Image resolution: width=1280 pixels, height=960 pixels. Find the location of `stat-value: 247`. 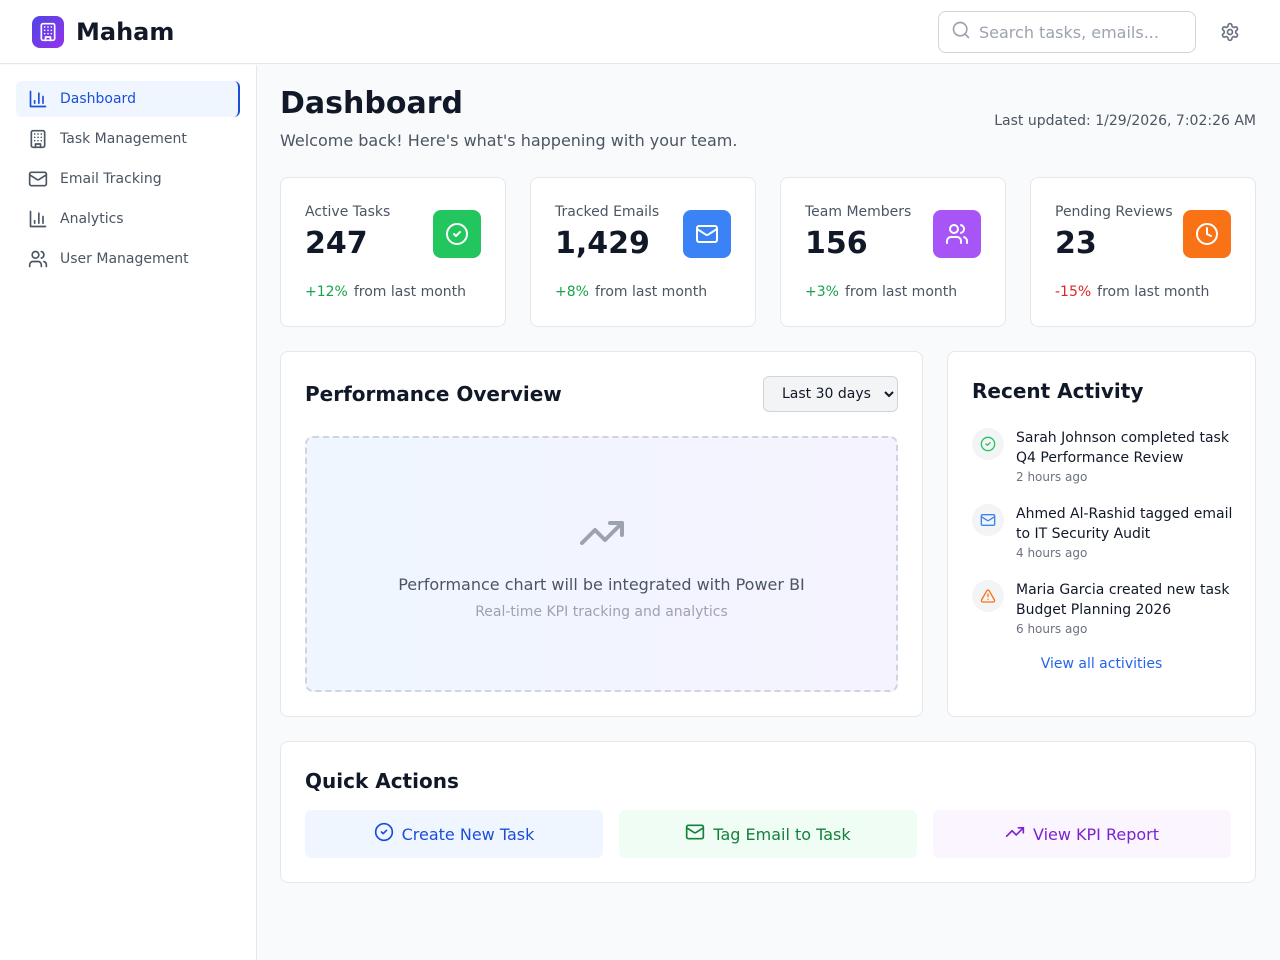

stat-value: 247 is located at coordinates (336, 243).